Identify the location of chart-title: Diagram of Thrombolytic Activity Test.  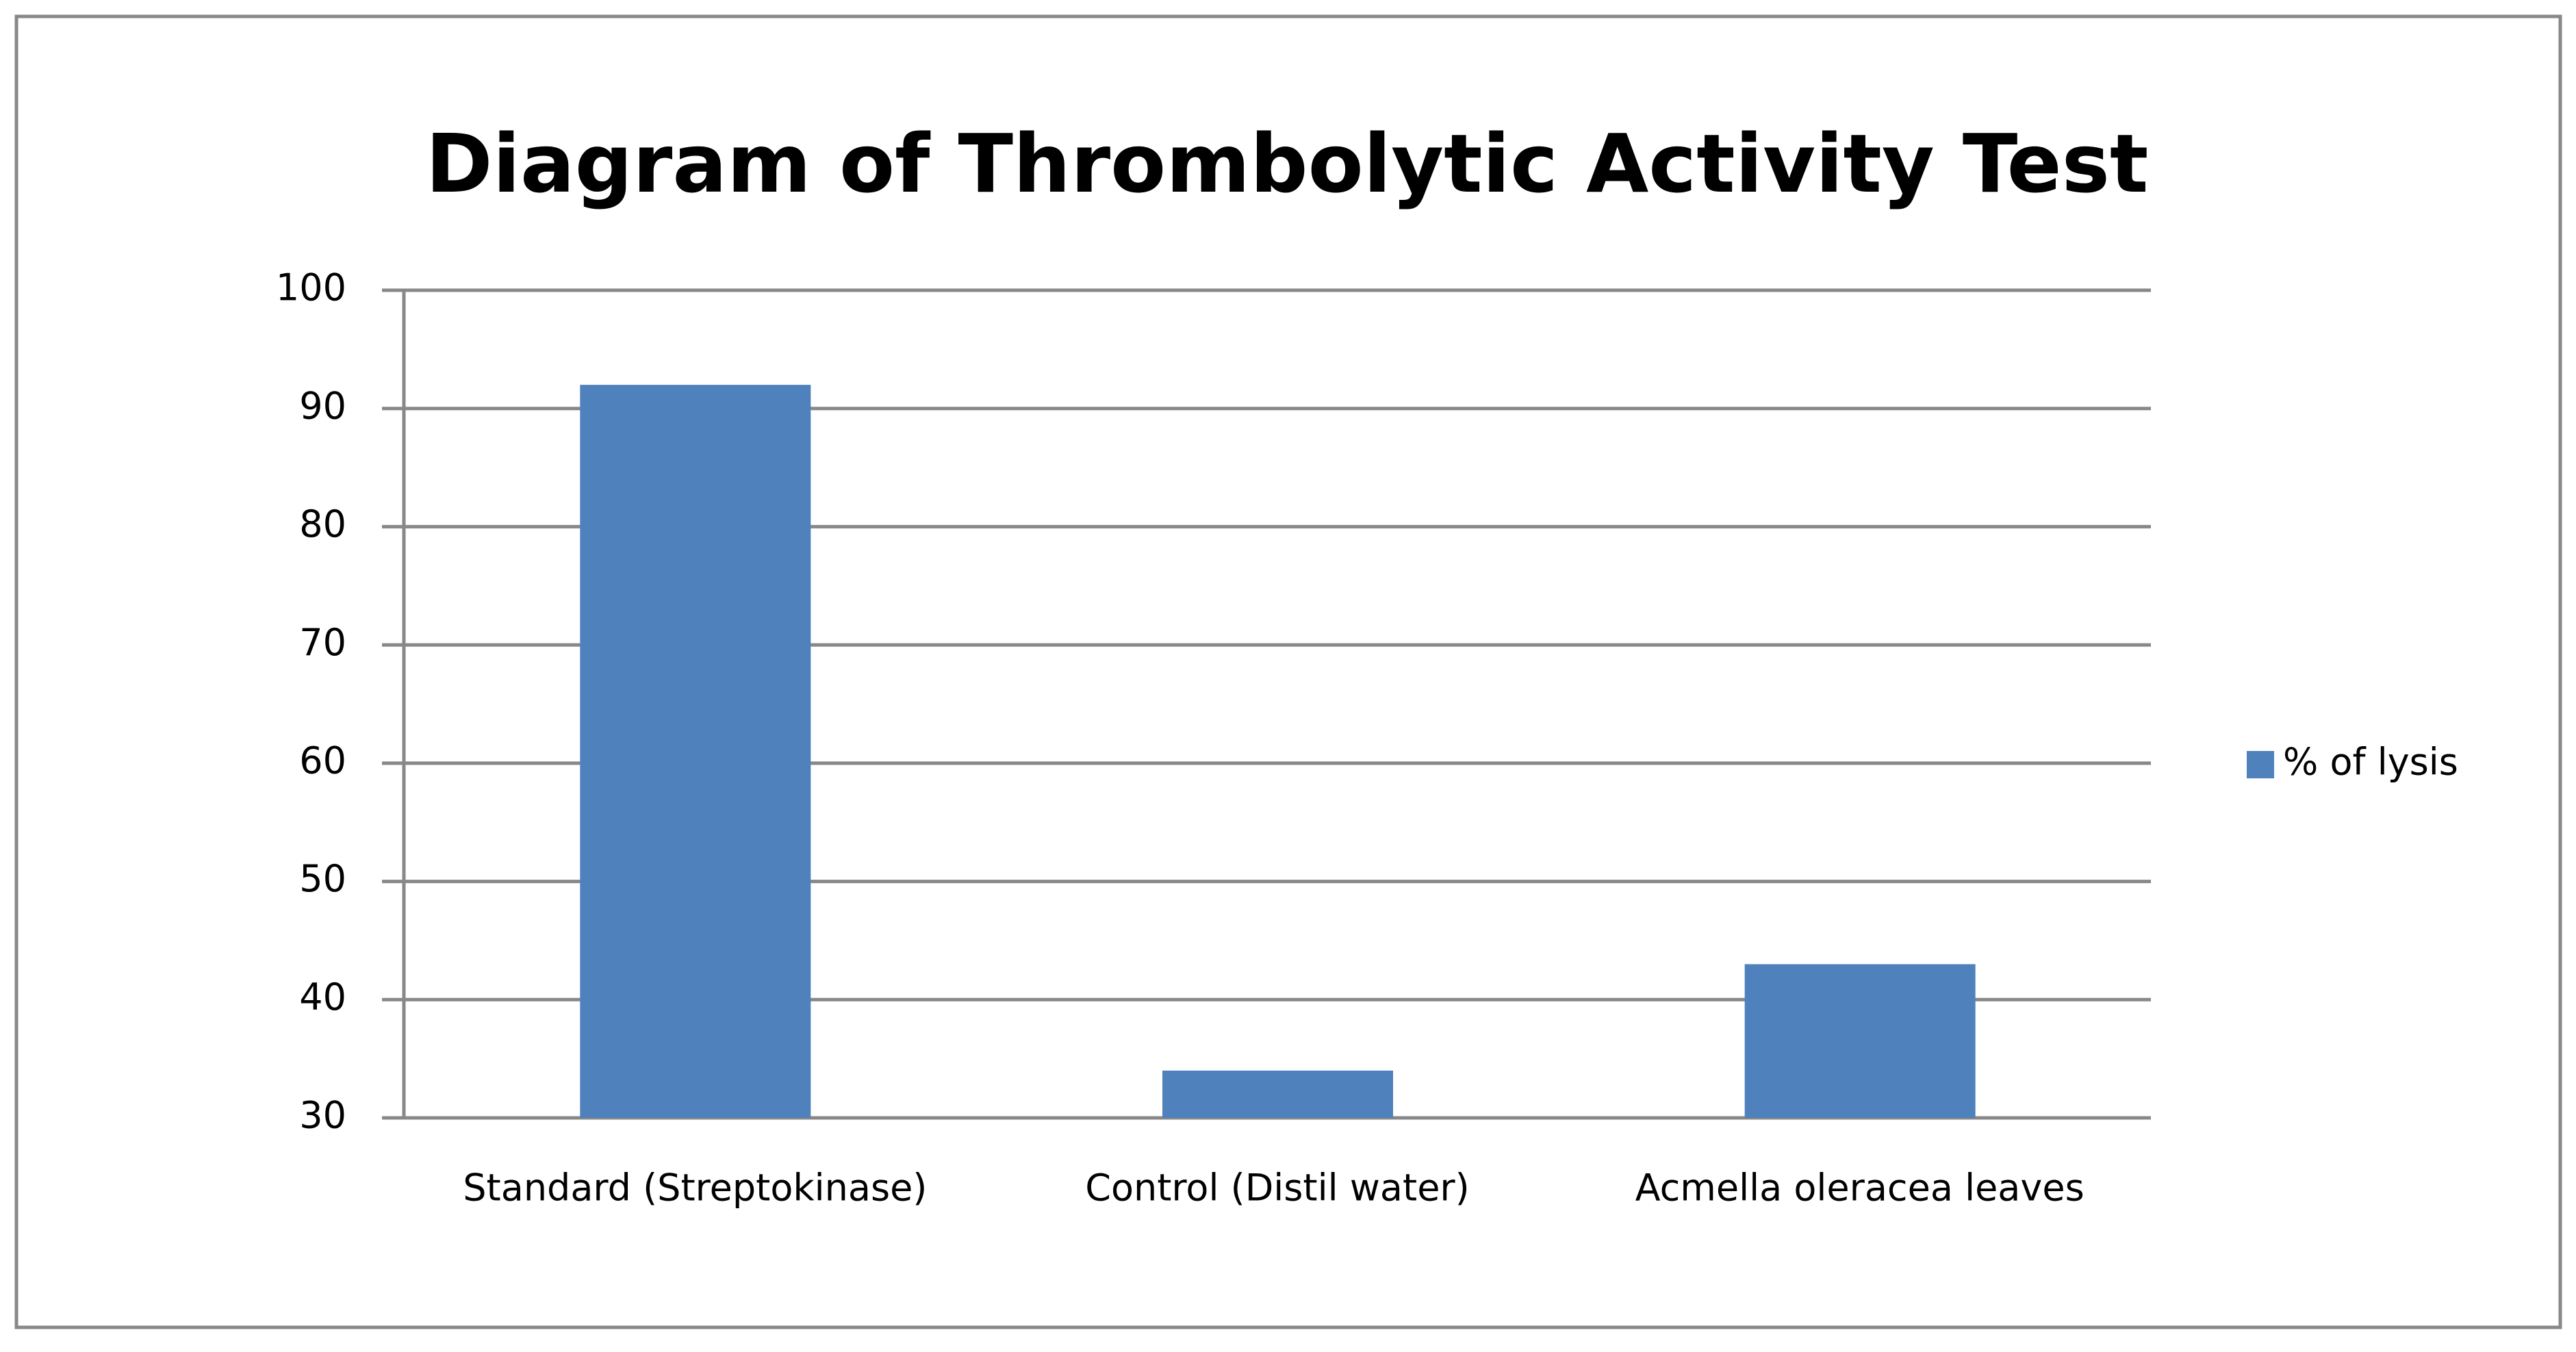
(1287, 164).